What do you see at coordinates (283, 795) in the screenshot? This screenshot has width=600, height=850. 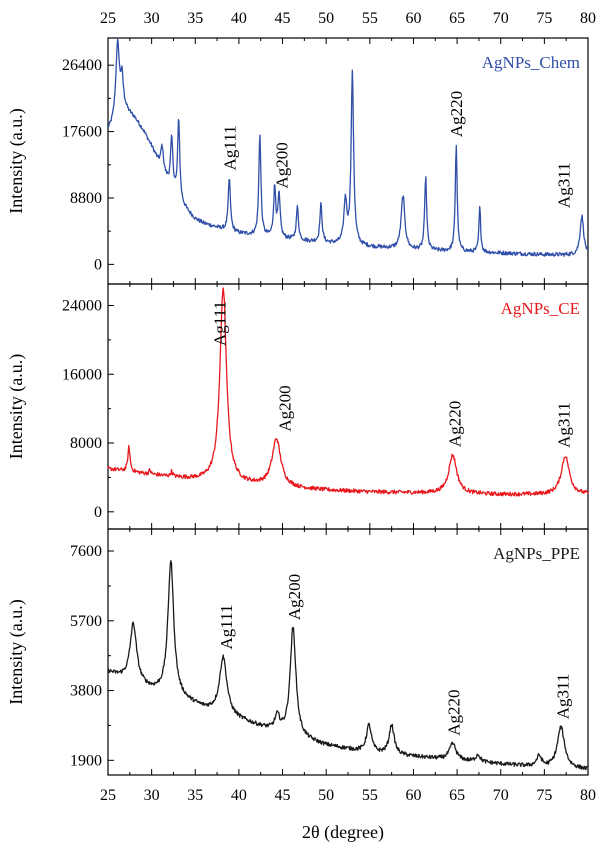 I see `x-bottom-tick-label: 45` at bounding box center [283, 795].